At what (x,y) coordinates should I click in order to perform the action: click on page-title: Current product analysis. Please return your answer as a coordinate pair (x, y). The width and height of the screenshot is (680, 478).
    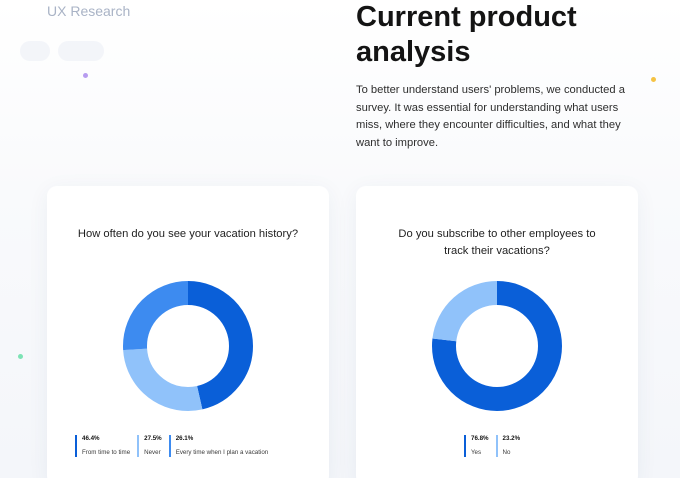
    Looking at the image, I should click on (466, 34).